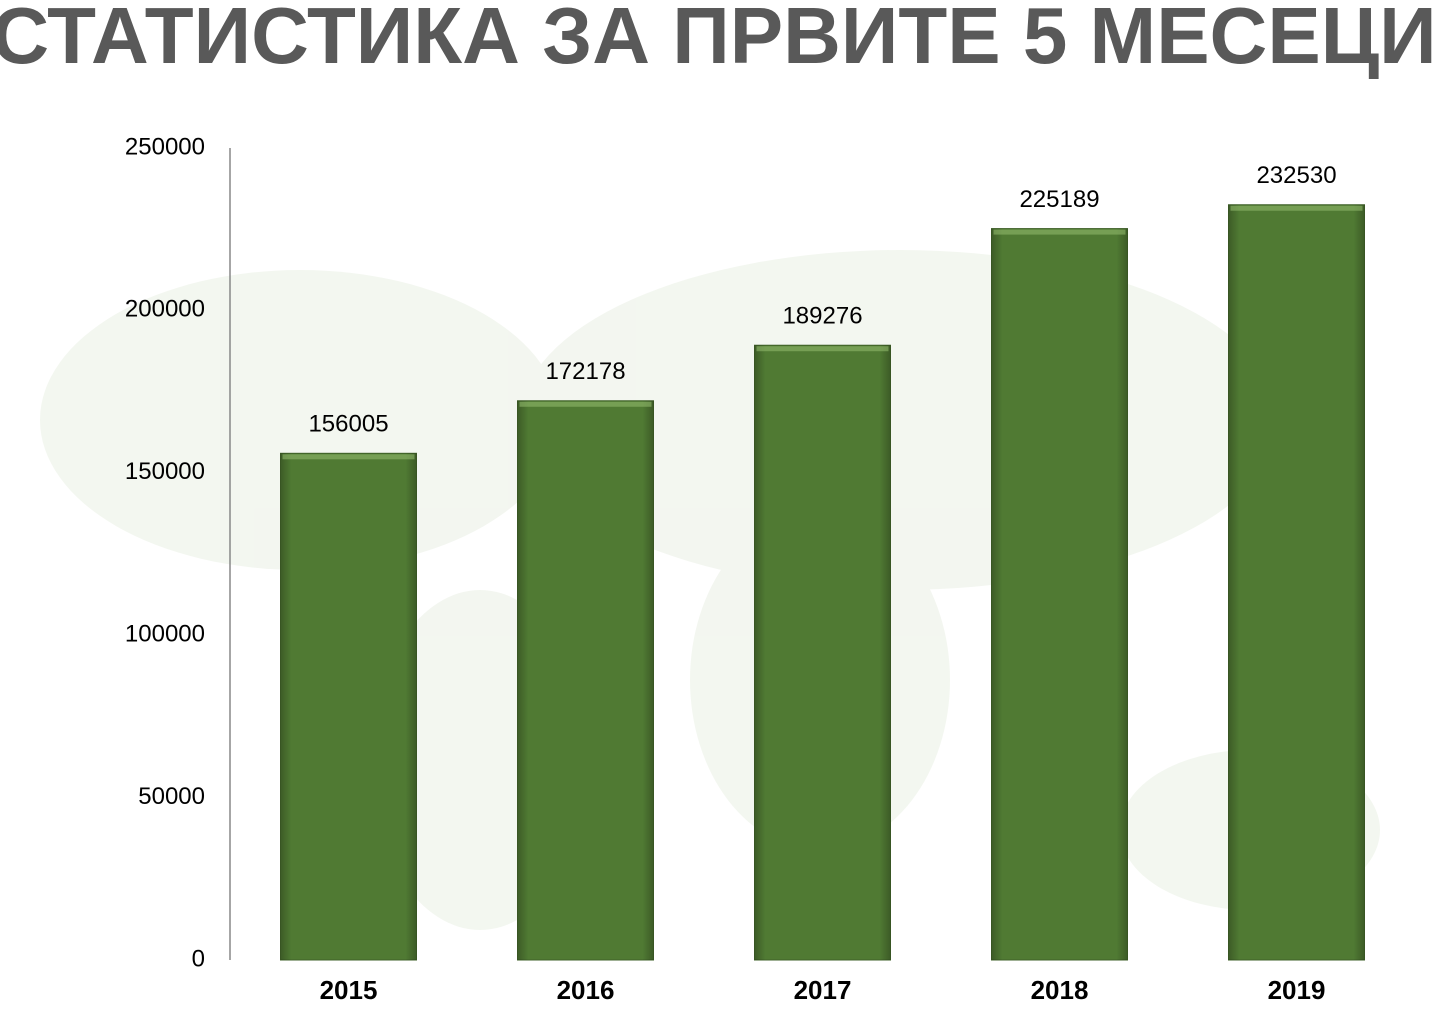 The image size is (1436, 1016). What do you see at coordinates (1296, 175) in the screenshot?
I see `value-label: 232530` at bounding box center [1296, 175].